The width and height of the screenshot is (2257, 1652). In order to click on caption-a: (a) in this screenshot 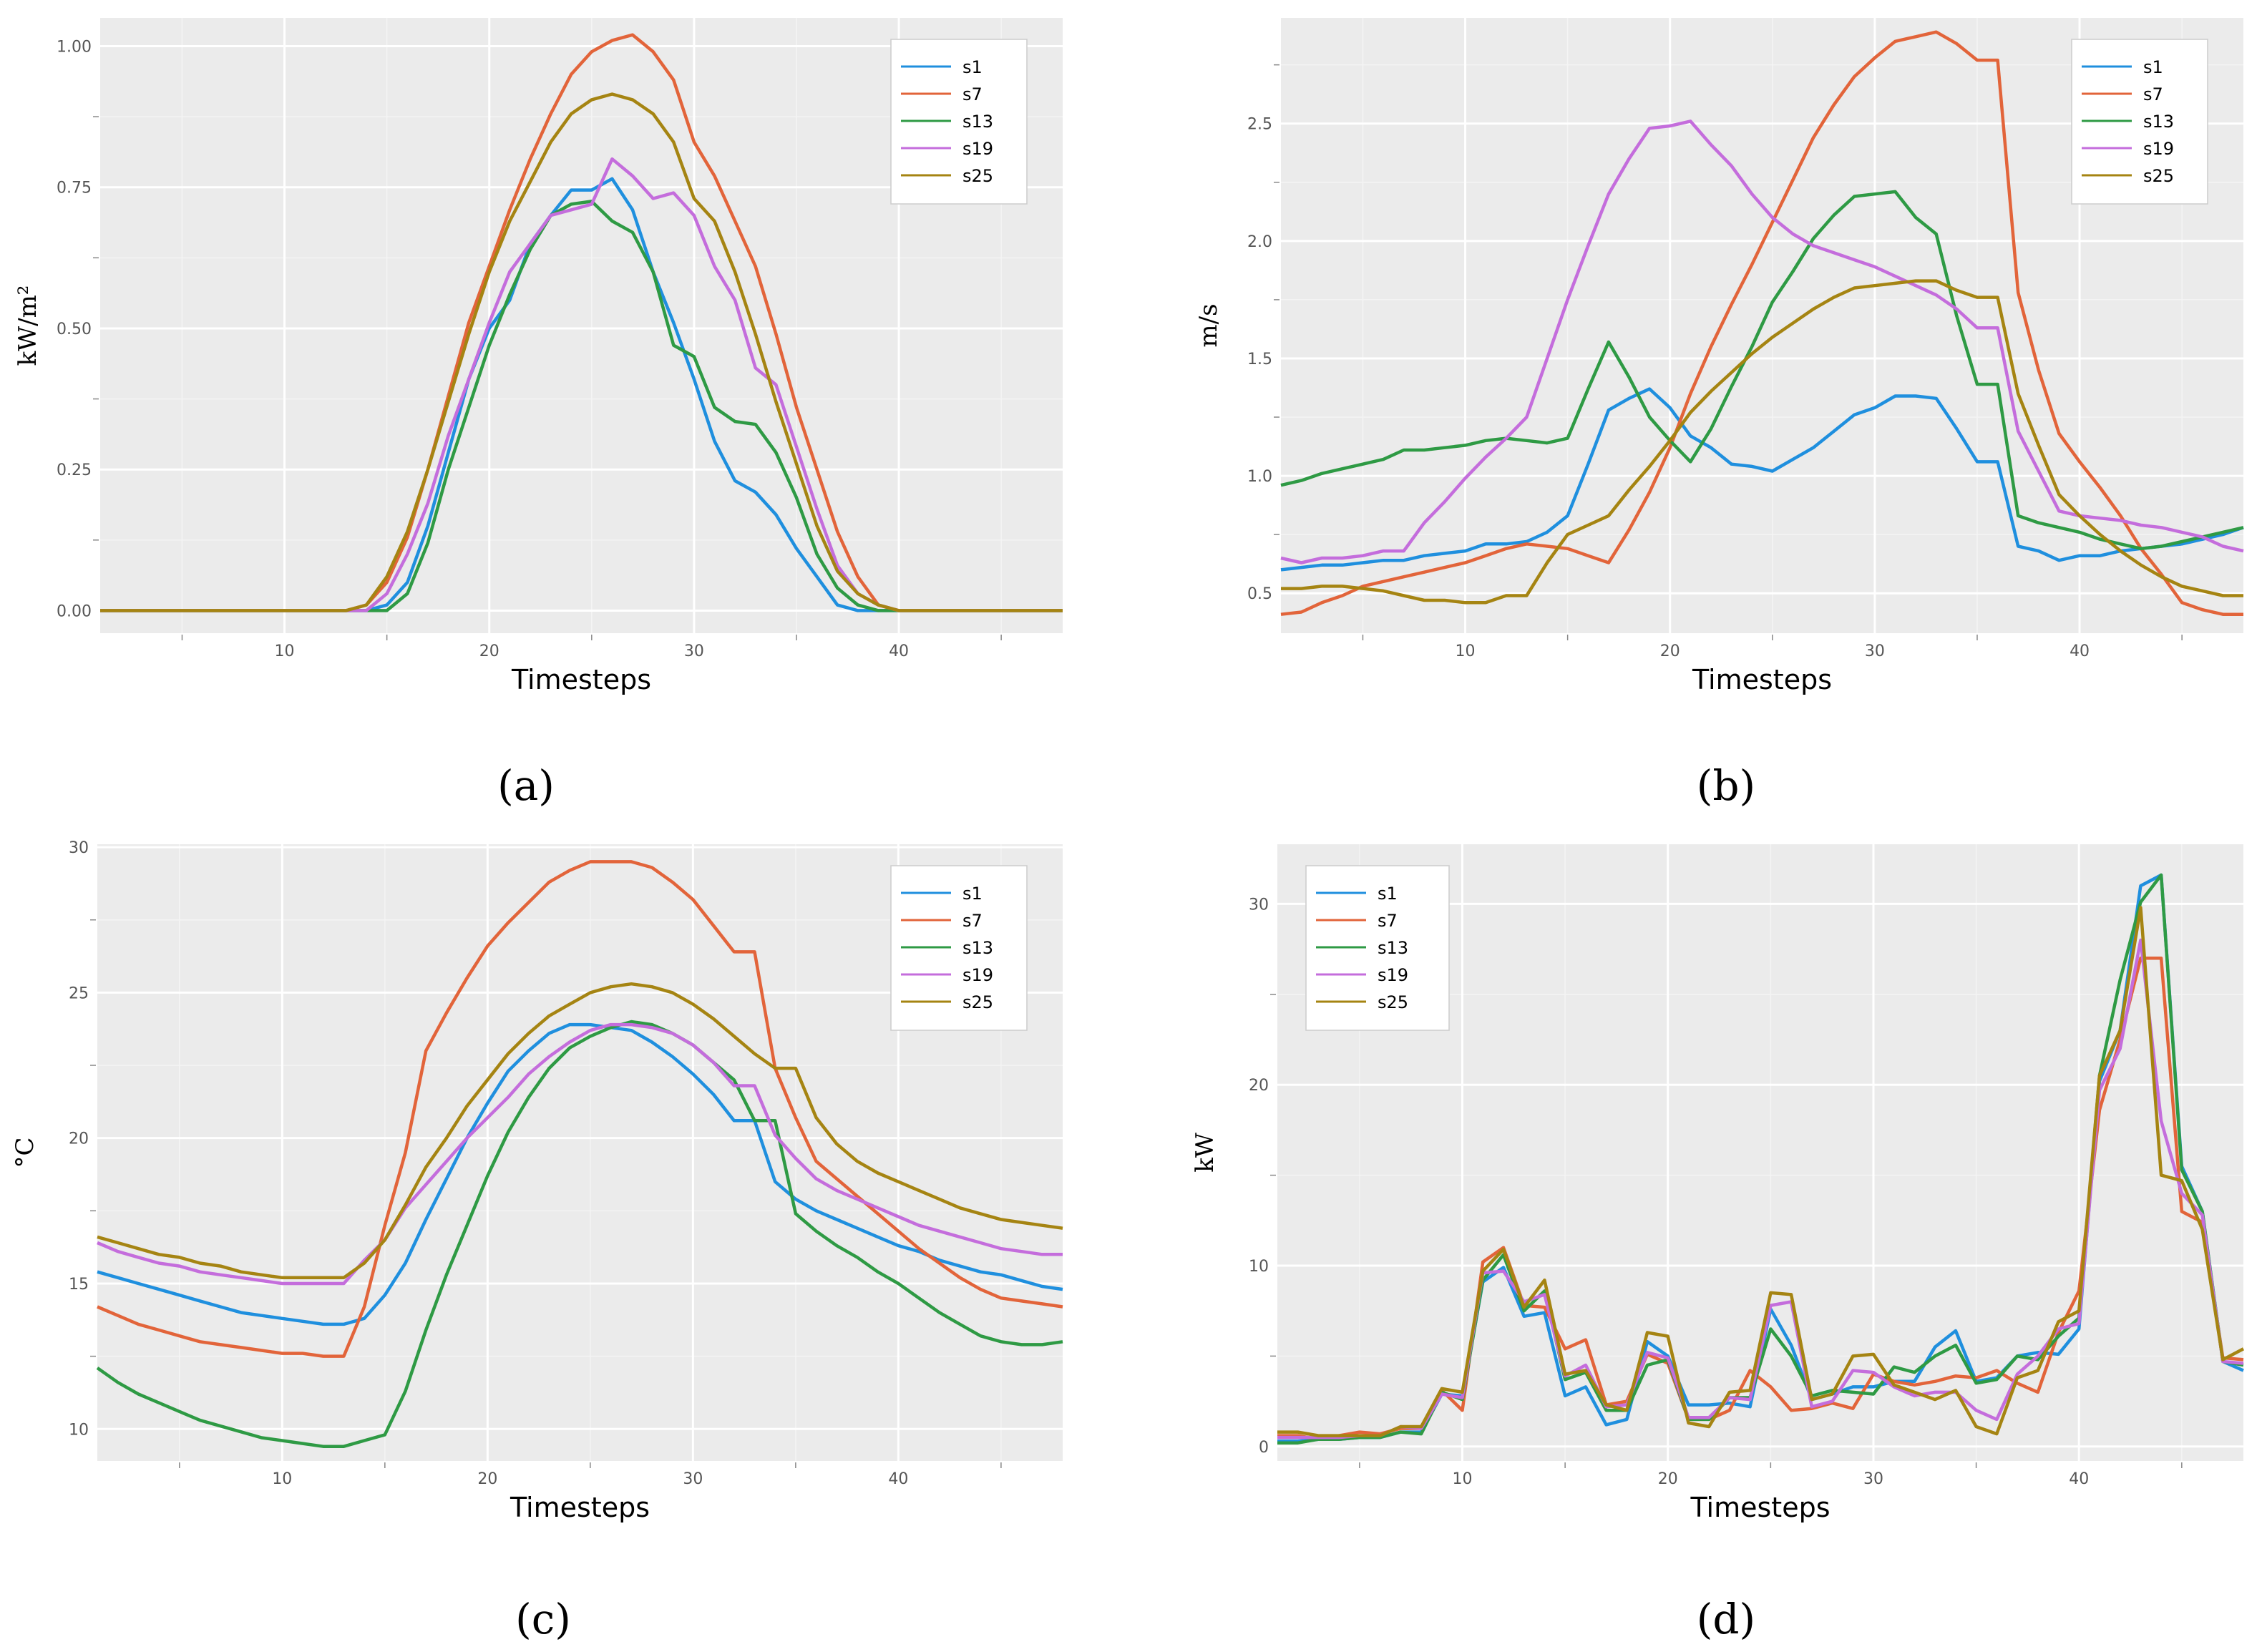, I will do `click(526, 785)`.